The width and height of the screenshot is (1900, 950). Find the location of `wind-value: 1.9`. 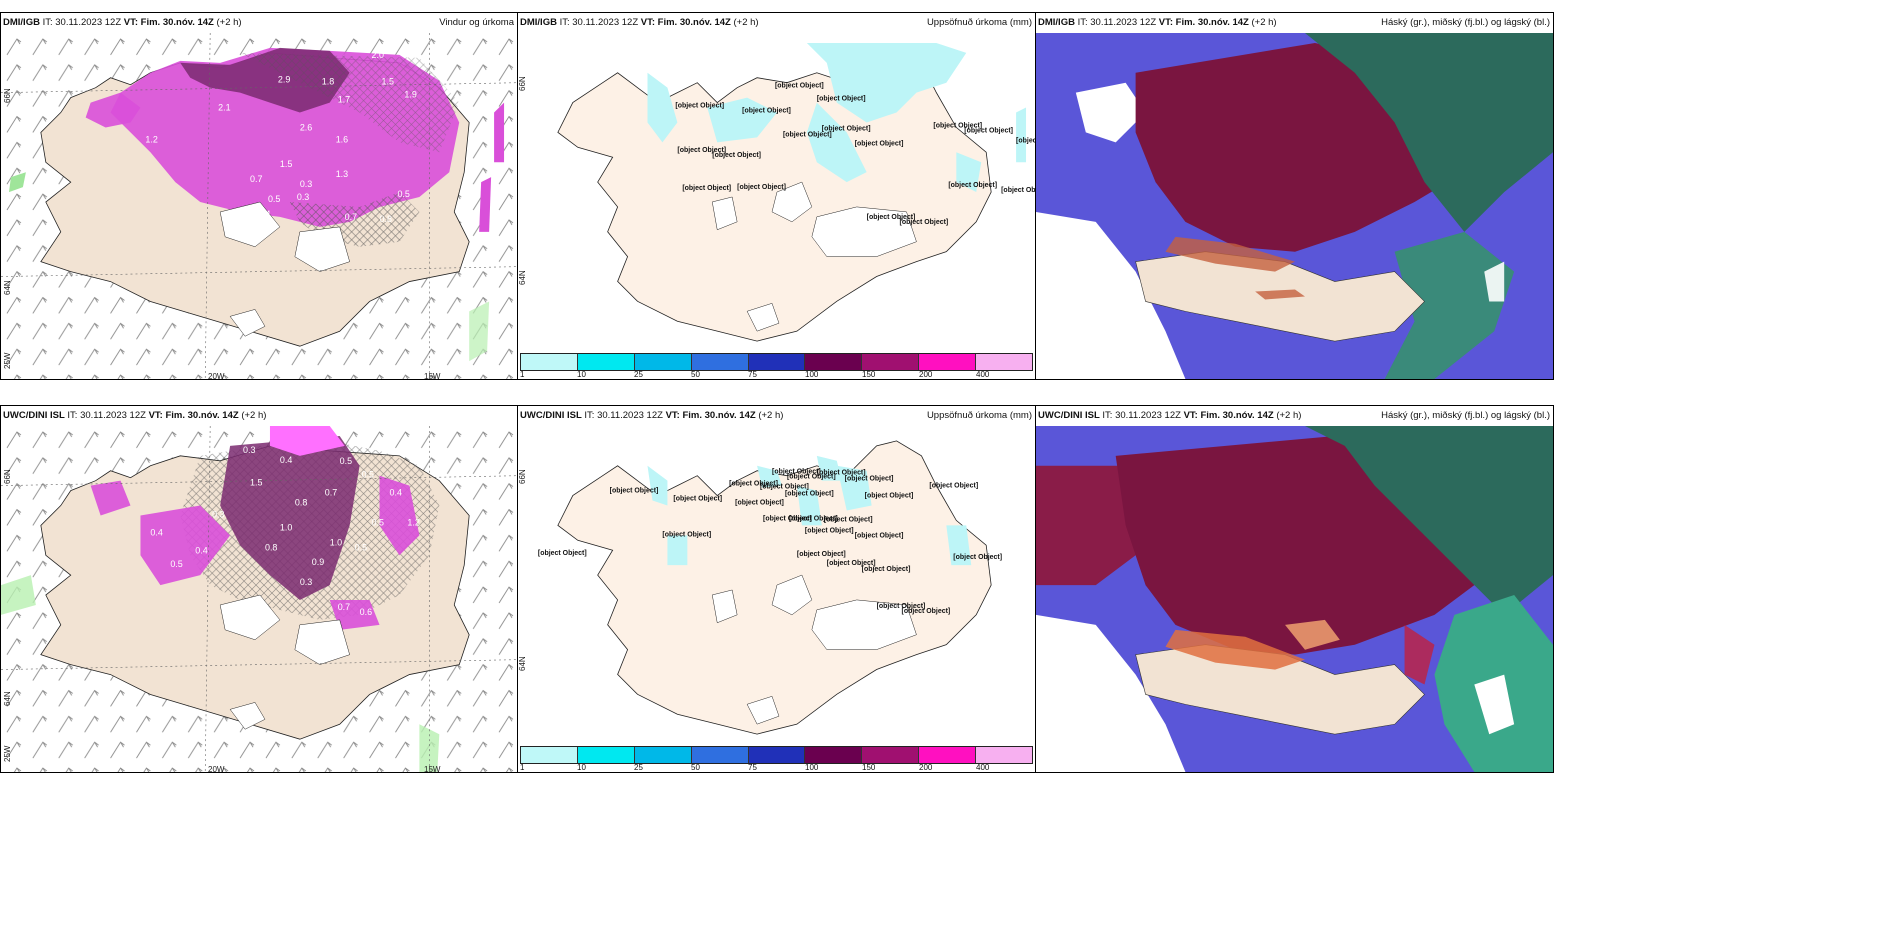

wind-value: 1.9 is located at coordinates (410, 95).